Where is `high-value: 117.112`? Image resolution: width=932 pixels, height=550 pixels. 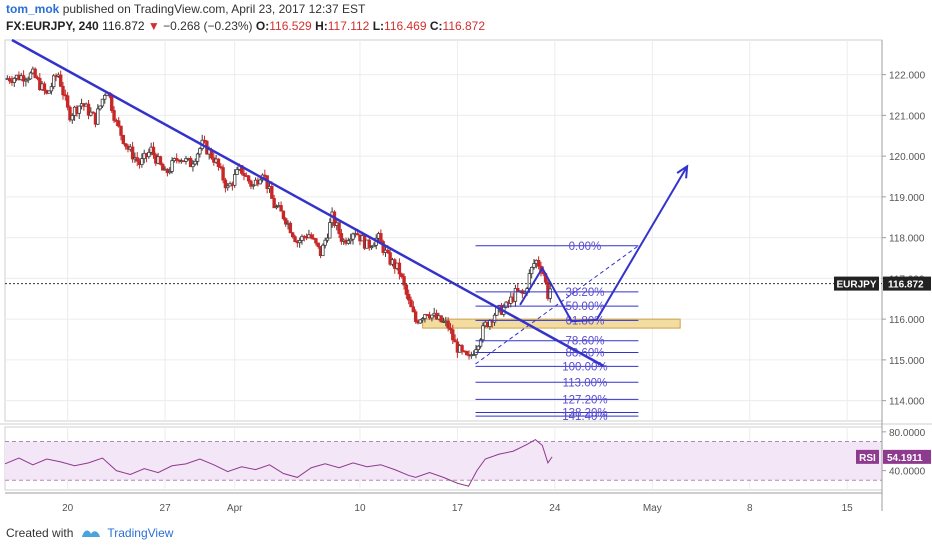 high-value: 117.112 is located at coordinates (348, 26).